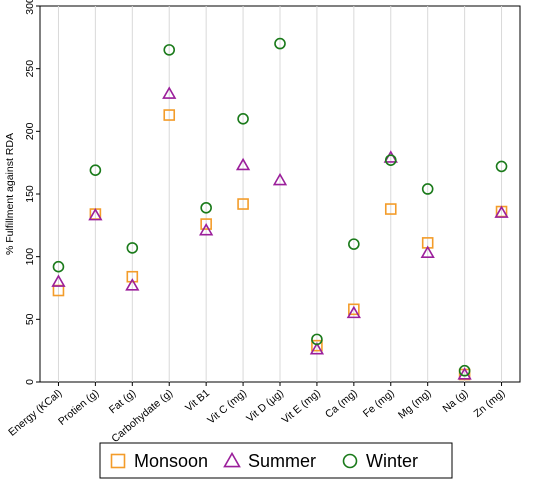 The height and width of the screenshot is (480, 533). I want to click on y-tick-label: 200, so click(30, 131).